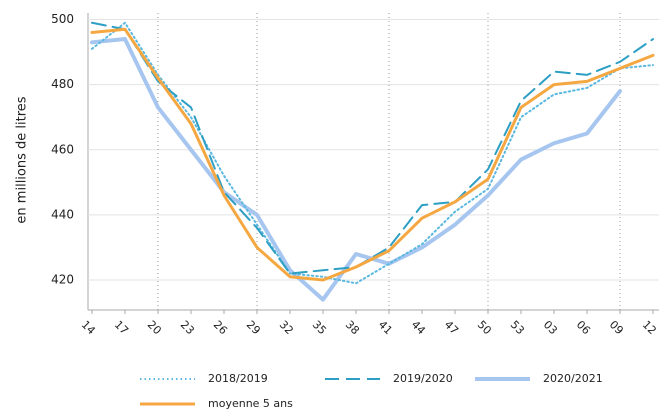  What do you see at coordinates (238, 378) in the screenshot?
I see `legend-label: 2018/2019` at bounding box center [238, 378].